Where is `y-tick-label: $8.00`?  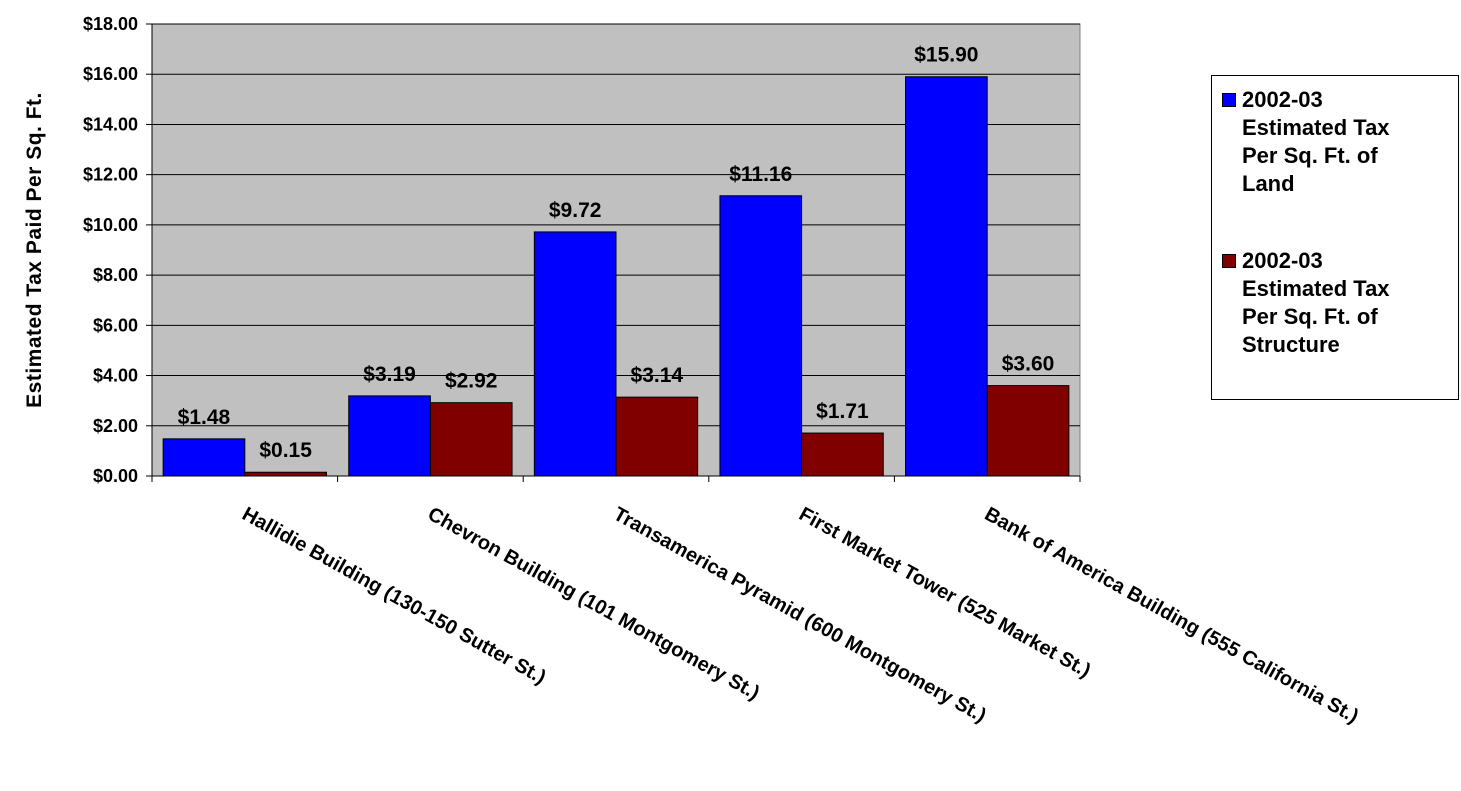 y-tick-label: $8.00 is located at coordinates (115, 275).